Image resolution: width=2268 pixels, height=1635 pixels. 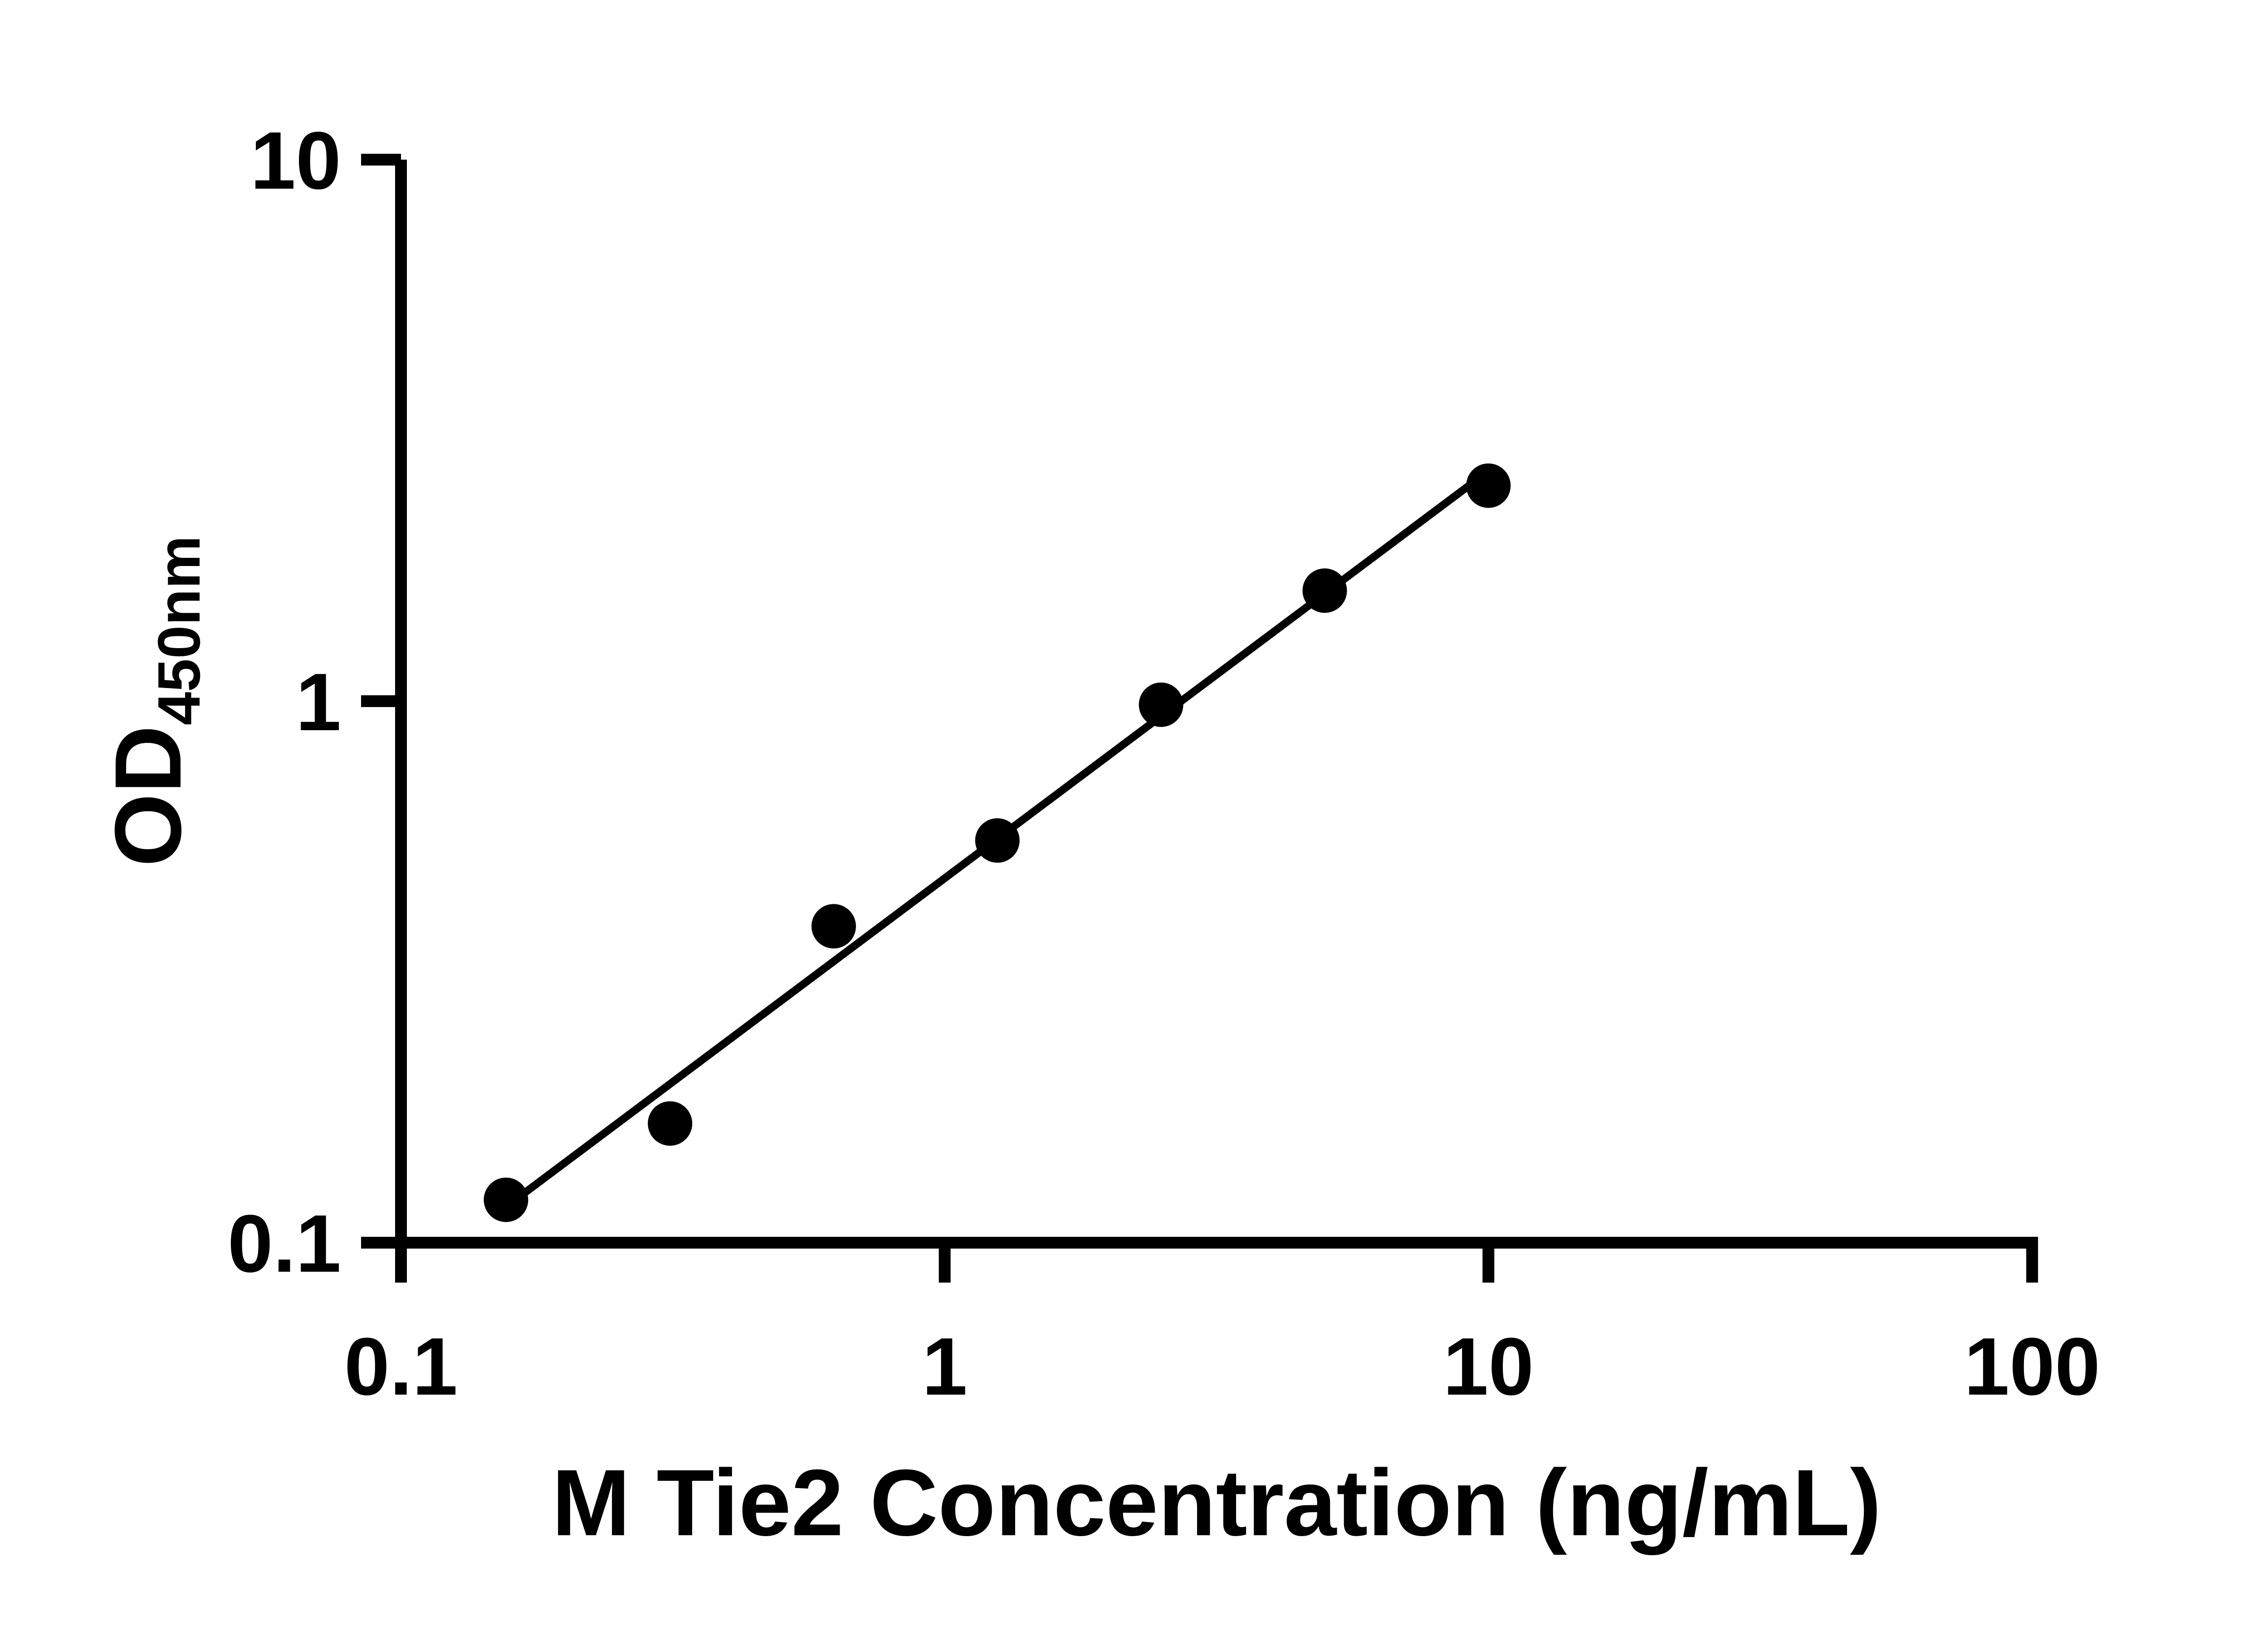 What do you see at coordinates (1217, 1503) in the screenshot?
I see `x-axis-title: M Tie2 Concentration (ng/mL)` at bounding box center [1217, 1503].